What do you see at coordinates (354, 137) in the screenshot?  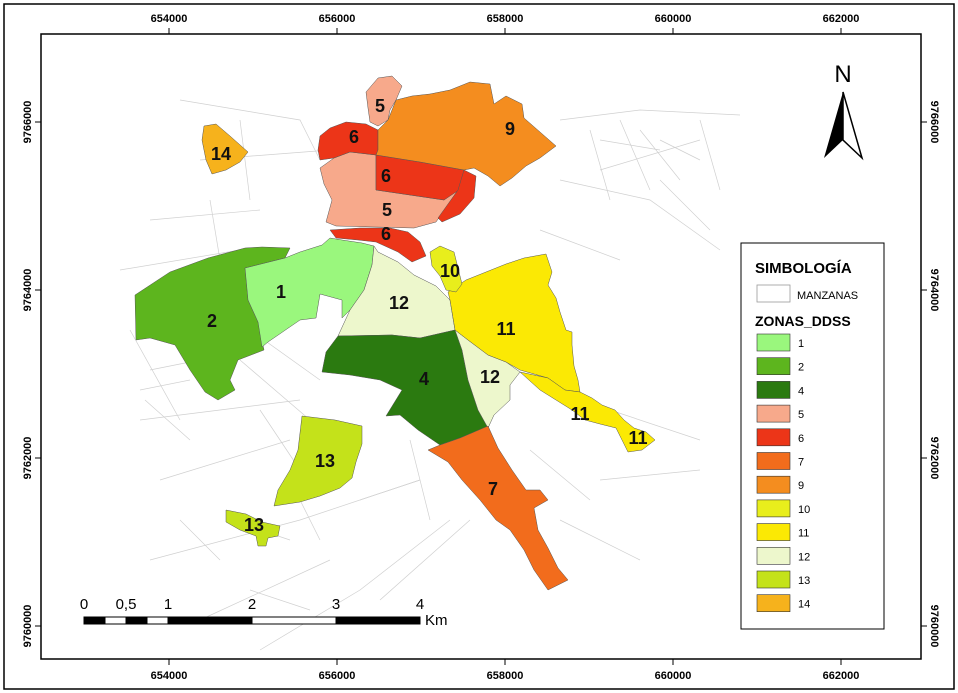 I see `zone-label-6a: 6` at bounding box center [354, 137].